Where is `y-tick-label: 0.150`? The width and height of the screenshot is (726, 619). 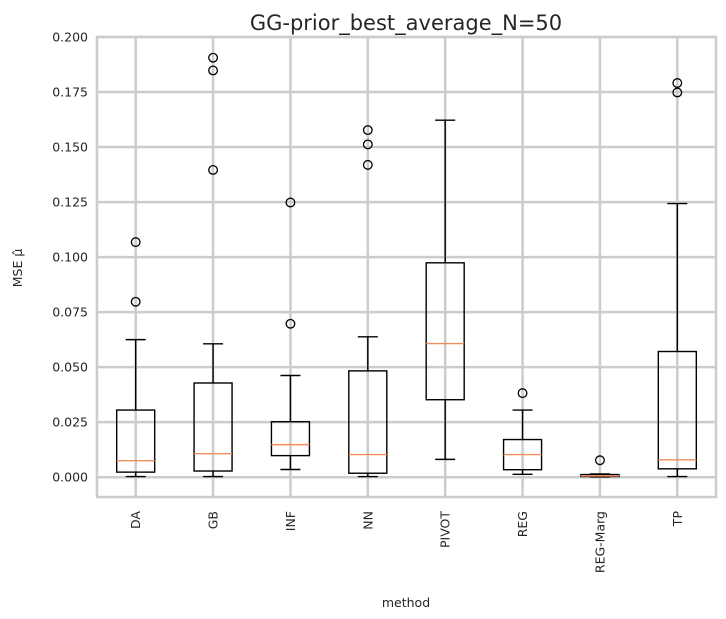
y-tick-label: 0.150 is located at coordinates (70, 147).